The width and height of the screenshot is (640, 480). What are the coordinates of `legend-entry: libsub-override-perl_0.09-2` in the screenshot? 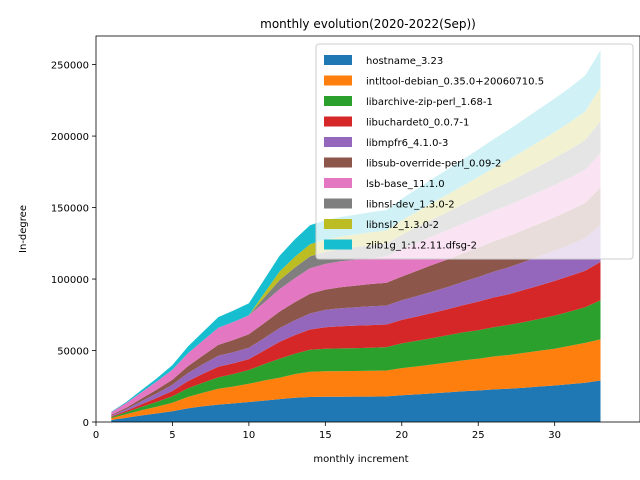 It's located at (433, 164).